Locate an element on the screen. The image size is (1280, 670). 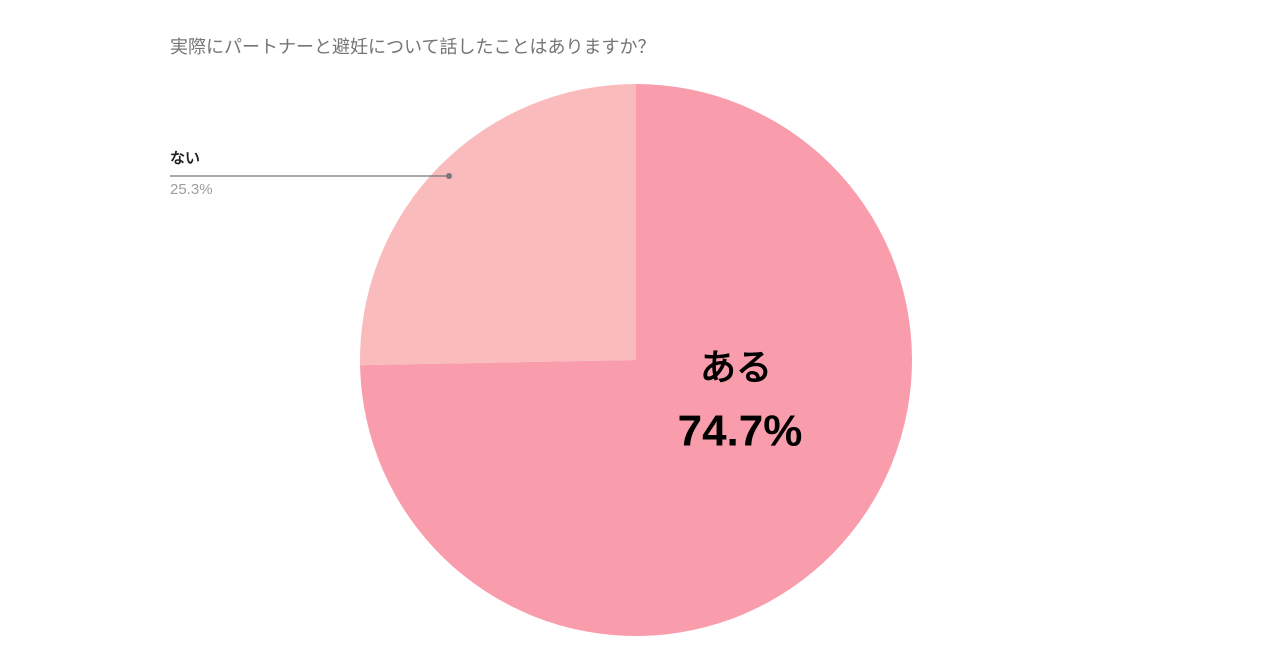
chart-title: 実際にパートナーと避妊について話したことはありますか？ is located at coordinates (412, 47).